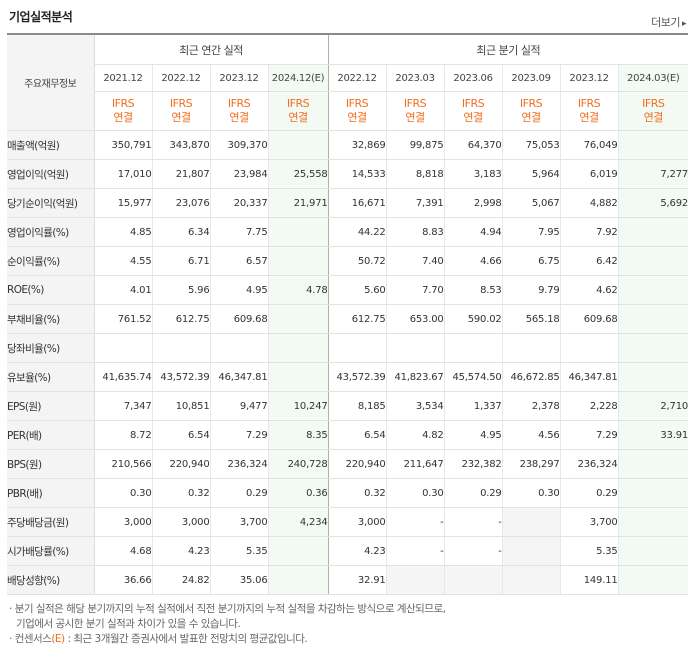 The width and height of the screenshot is (694, 648). I want to click on table-cell: 236,324, so click(238, 464).